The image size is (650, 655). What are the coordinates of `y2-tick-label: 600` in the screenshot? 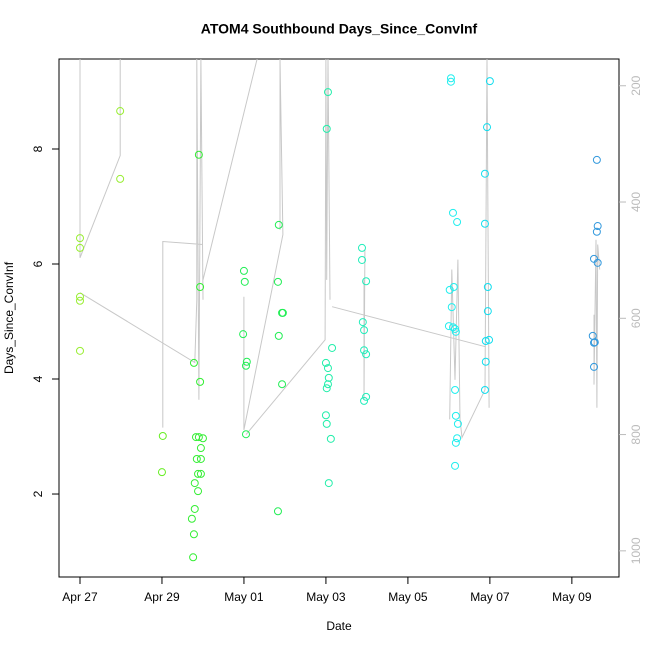 It's located at (636, 318).